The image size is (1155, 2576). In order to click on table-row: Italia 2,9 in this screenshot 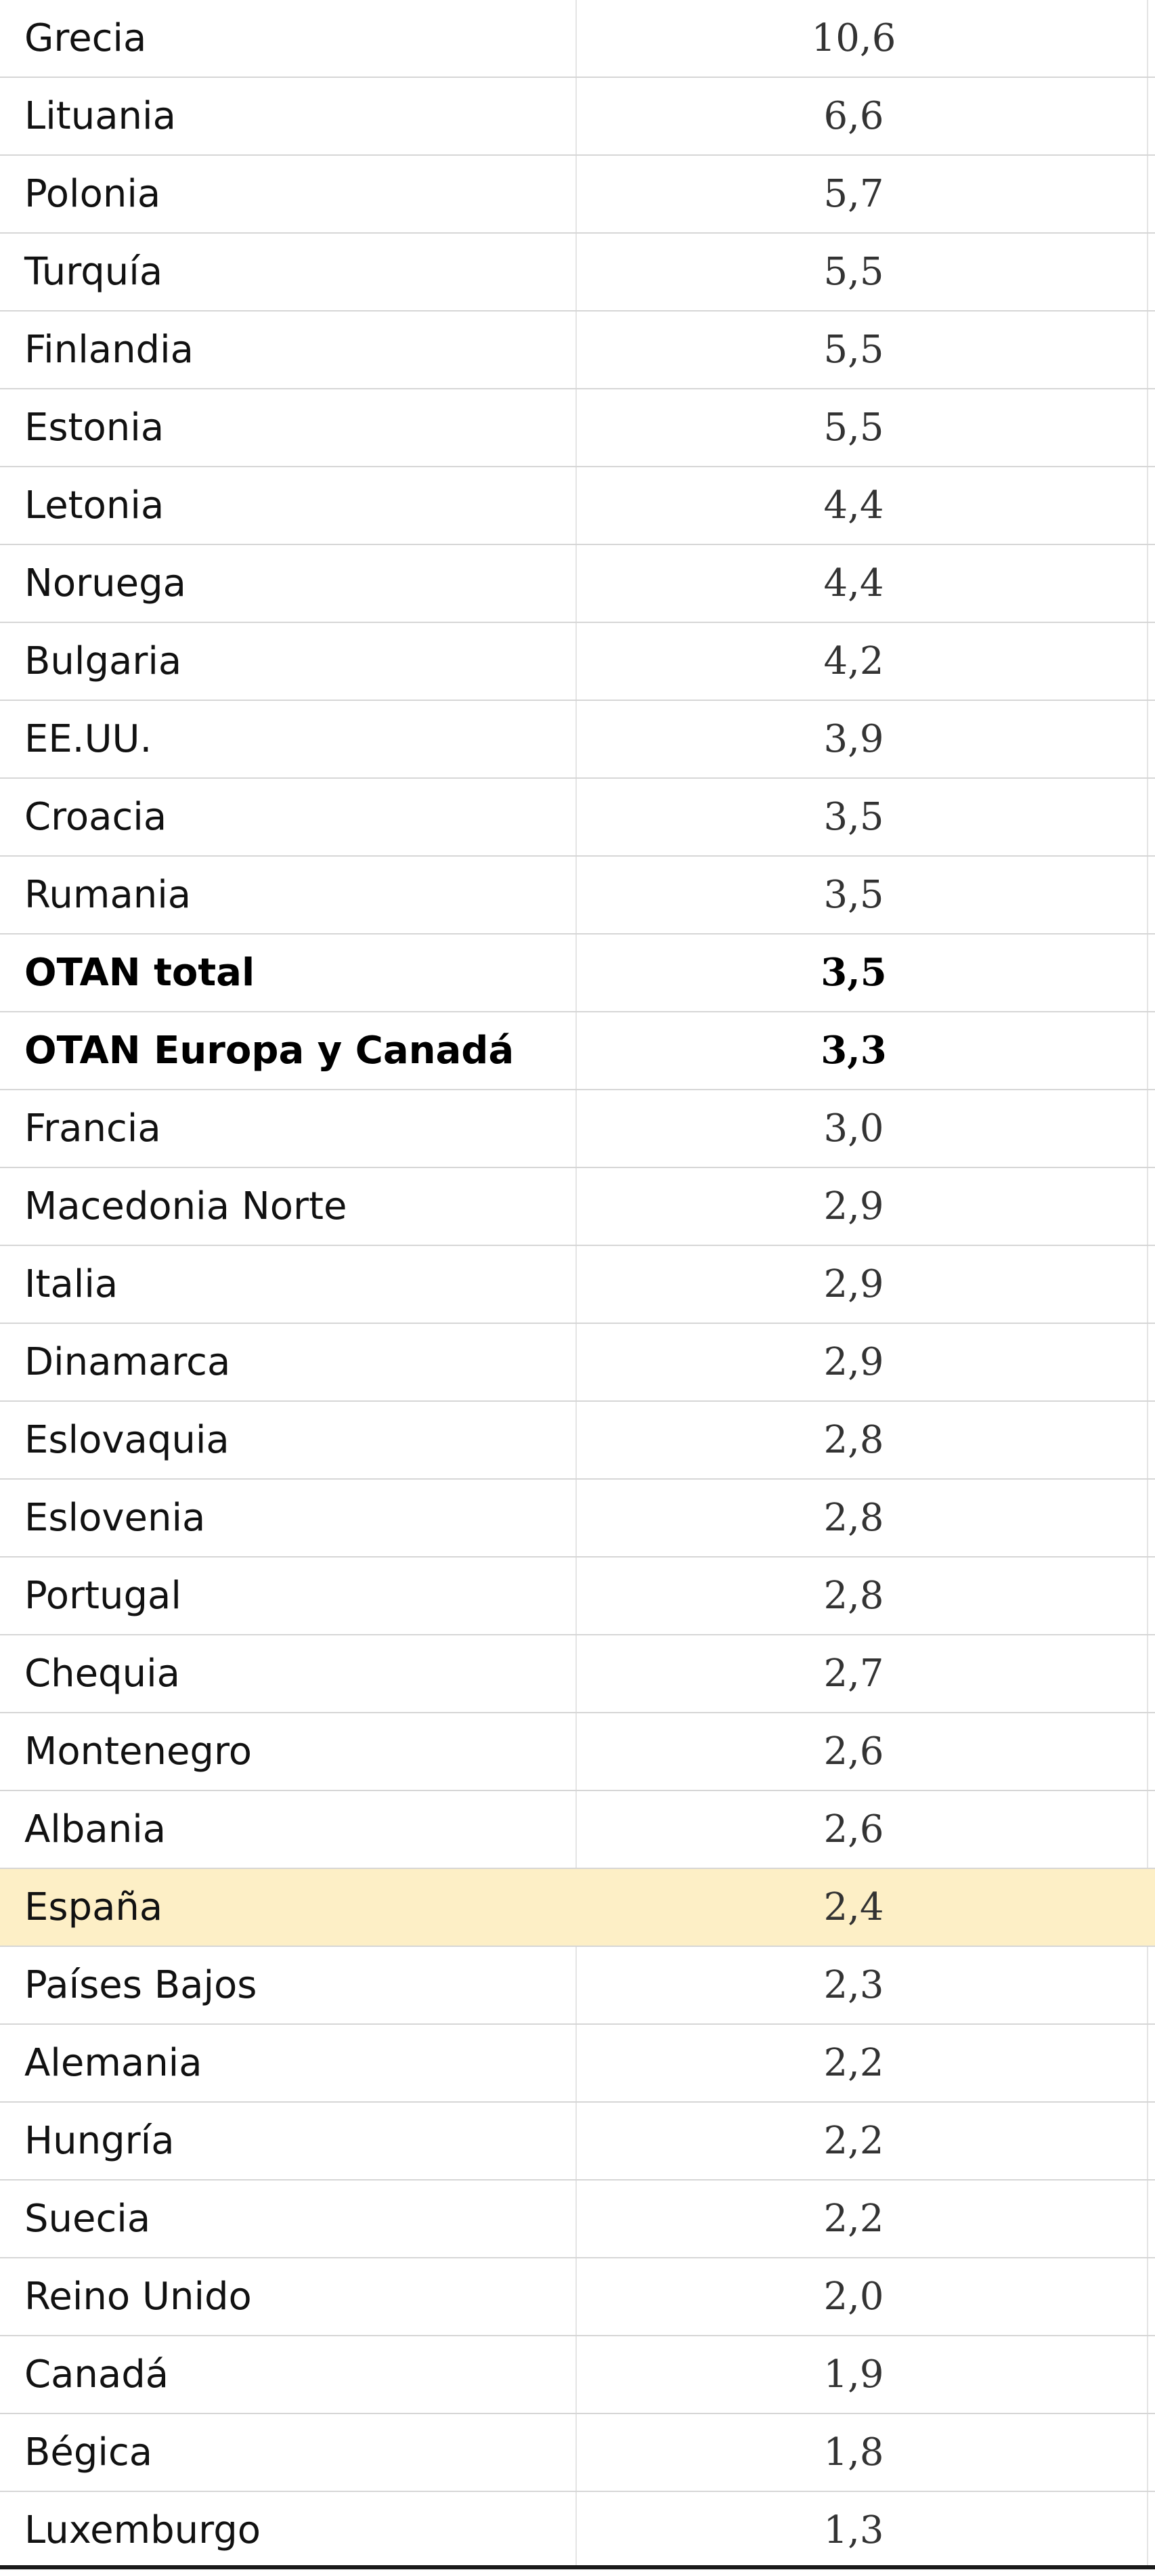, I will do `click(577, 1285)`.